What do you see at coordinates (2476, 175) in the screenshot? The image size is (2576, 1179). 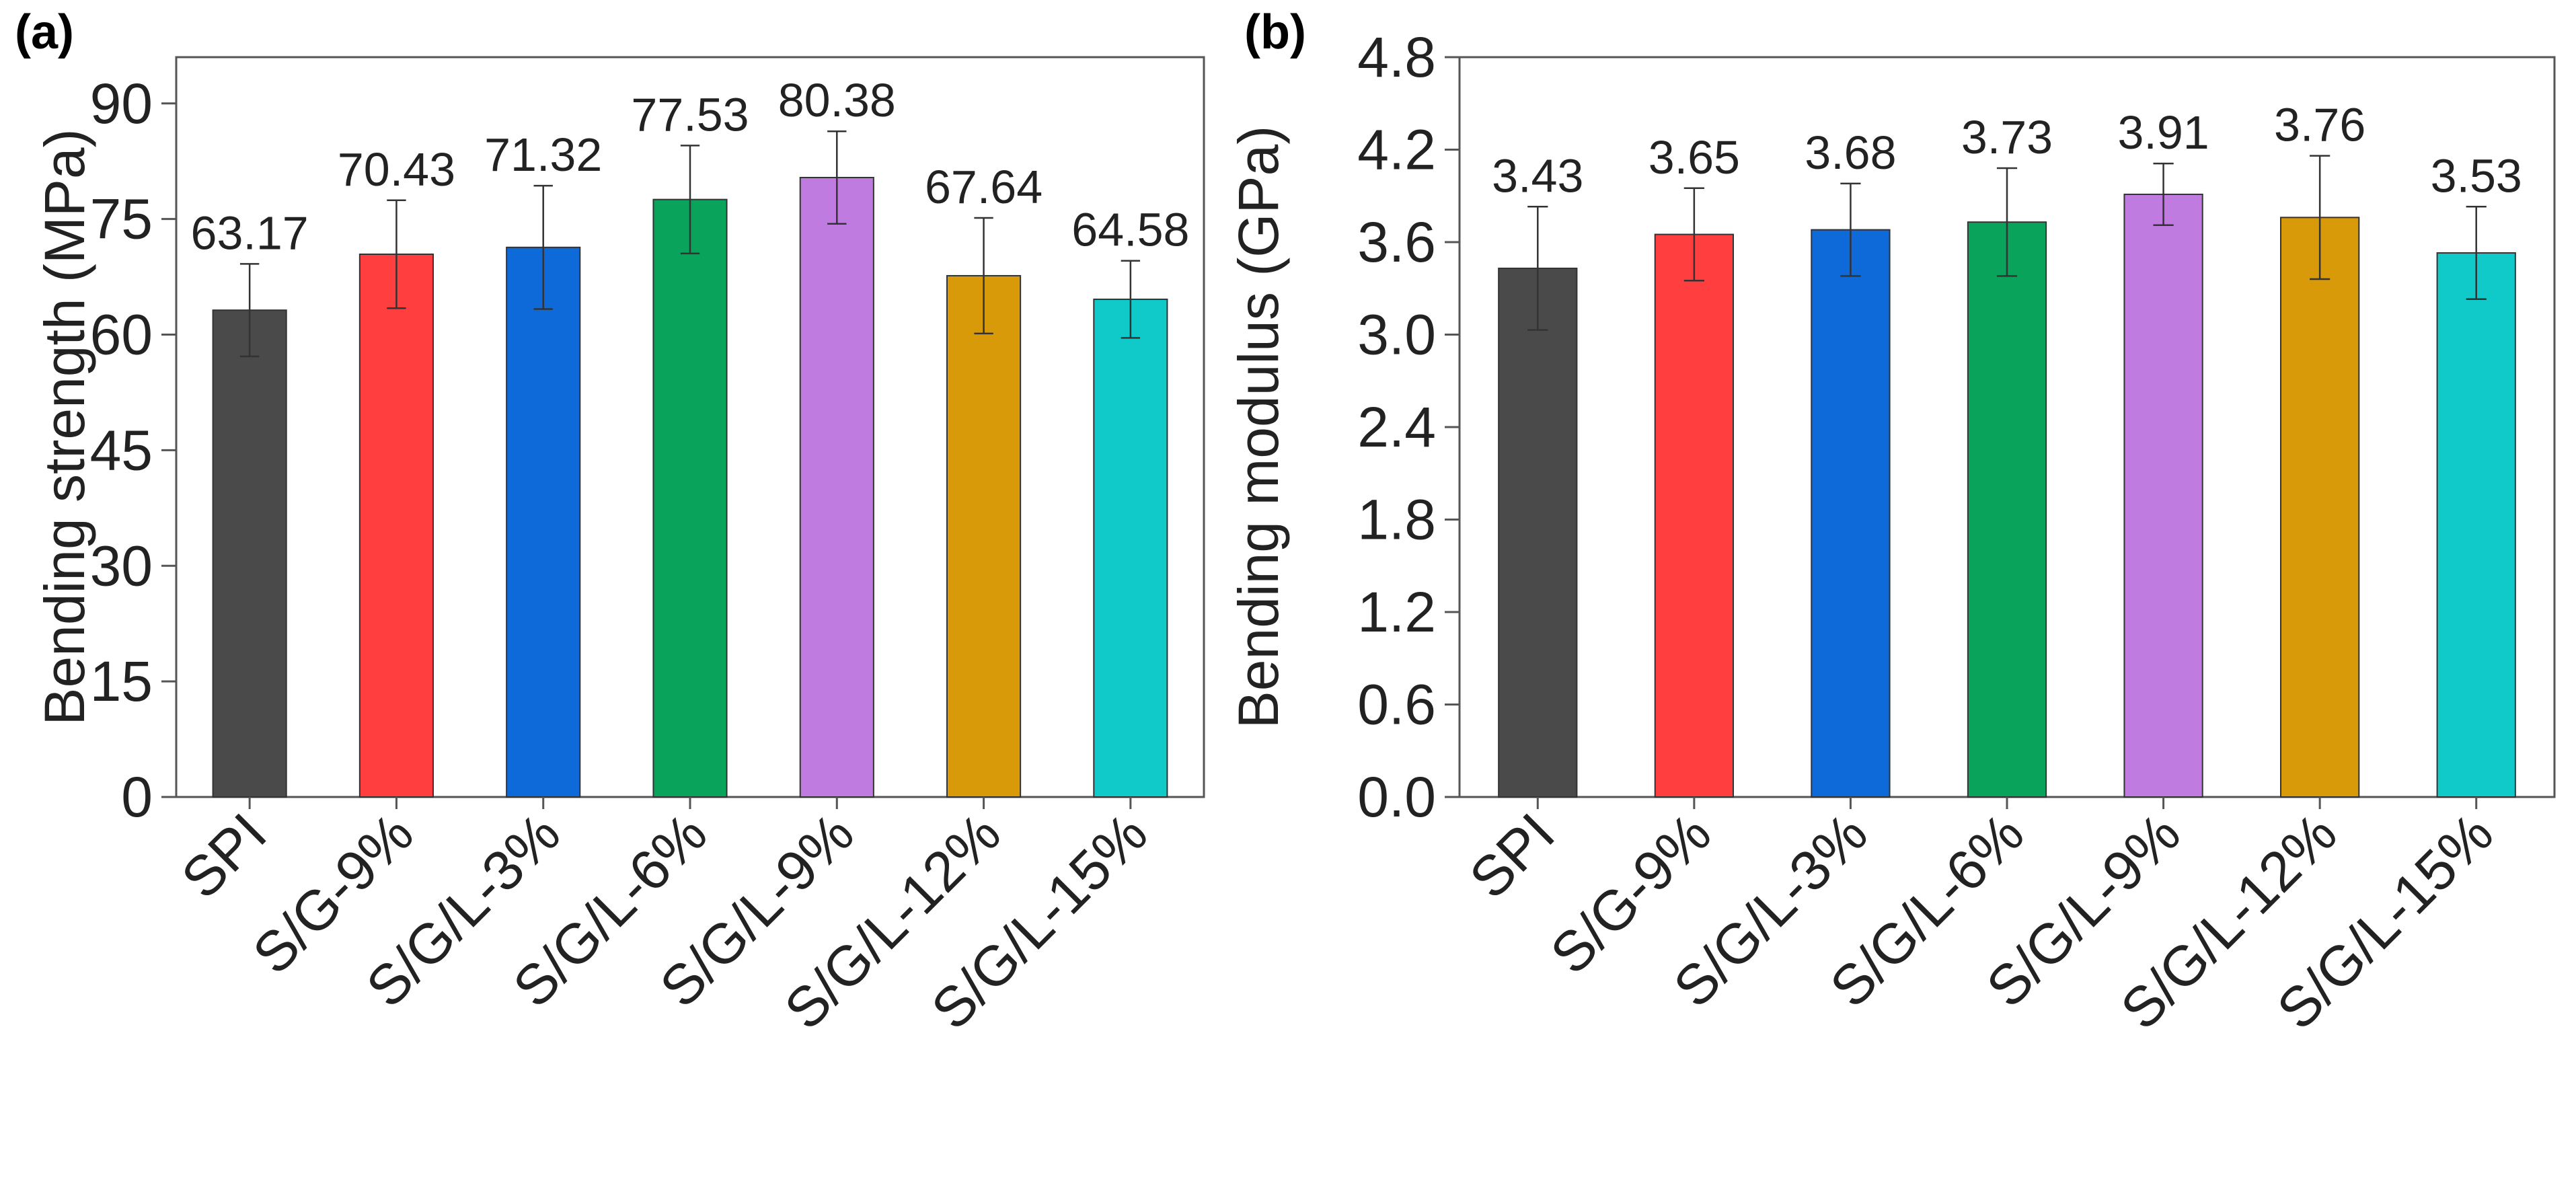 I see `data-label: 3.53` at bounding box center [2476, 175].